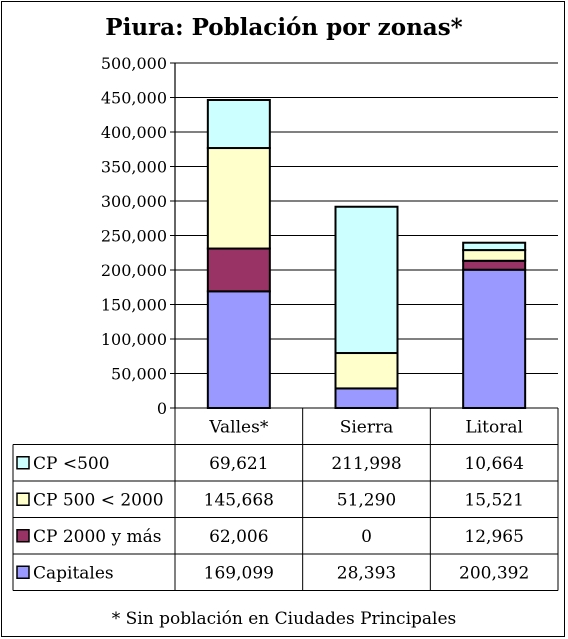  Describe the element at coordinates (134, 63) in the screenshot. I see `y-tick-label: 500,000` at that location.